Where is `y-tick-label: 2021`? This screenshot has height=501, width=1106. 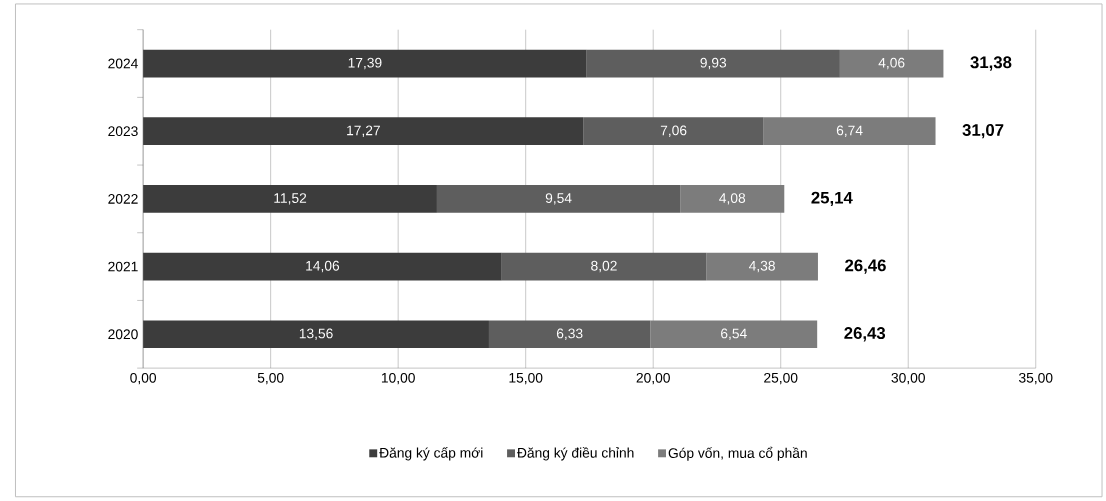
y-tick-label: 2021 is located at coordinates (123, 266).